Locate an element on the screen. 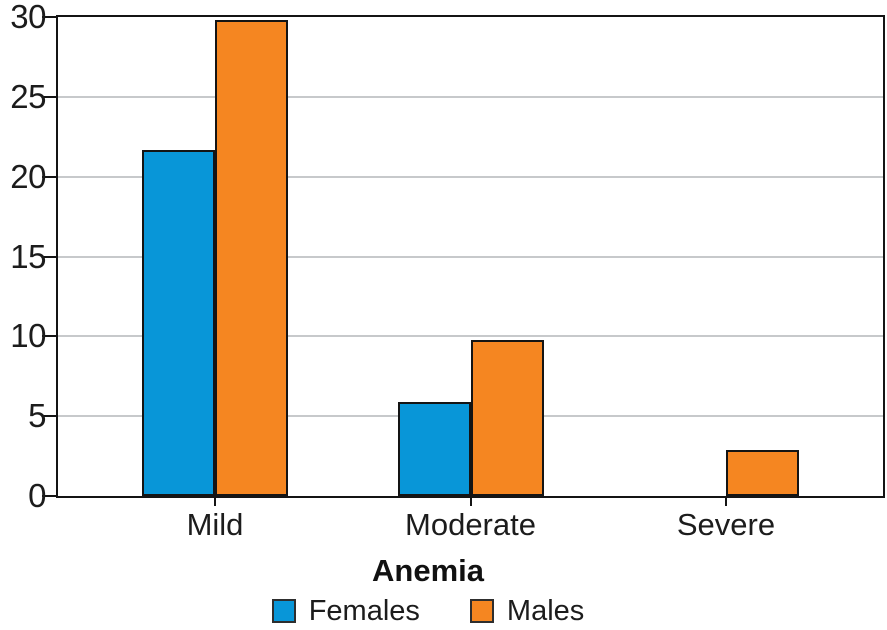 The width and height of the screenshot is (887, 630). bar-males-mild is located at coordinates (251, 258).